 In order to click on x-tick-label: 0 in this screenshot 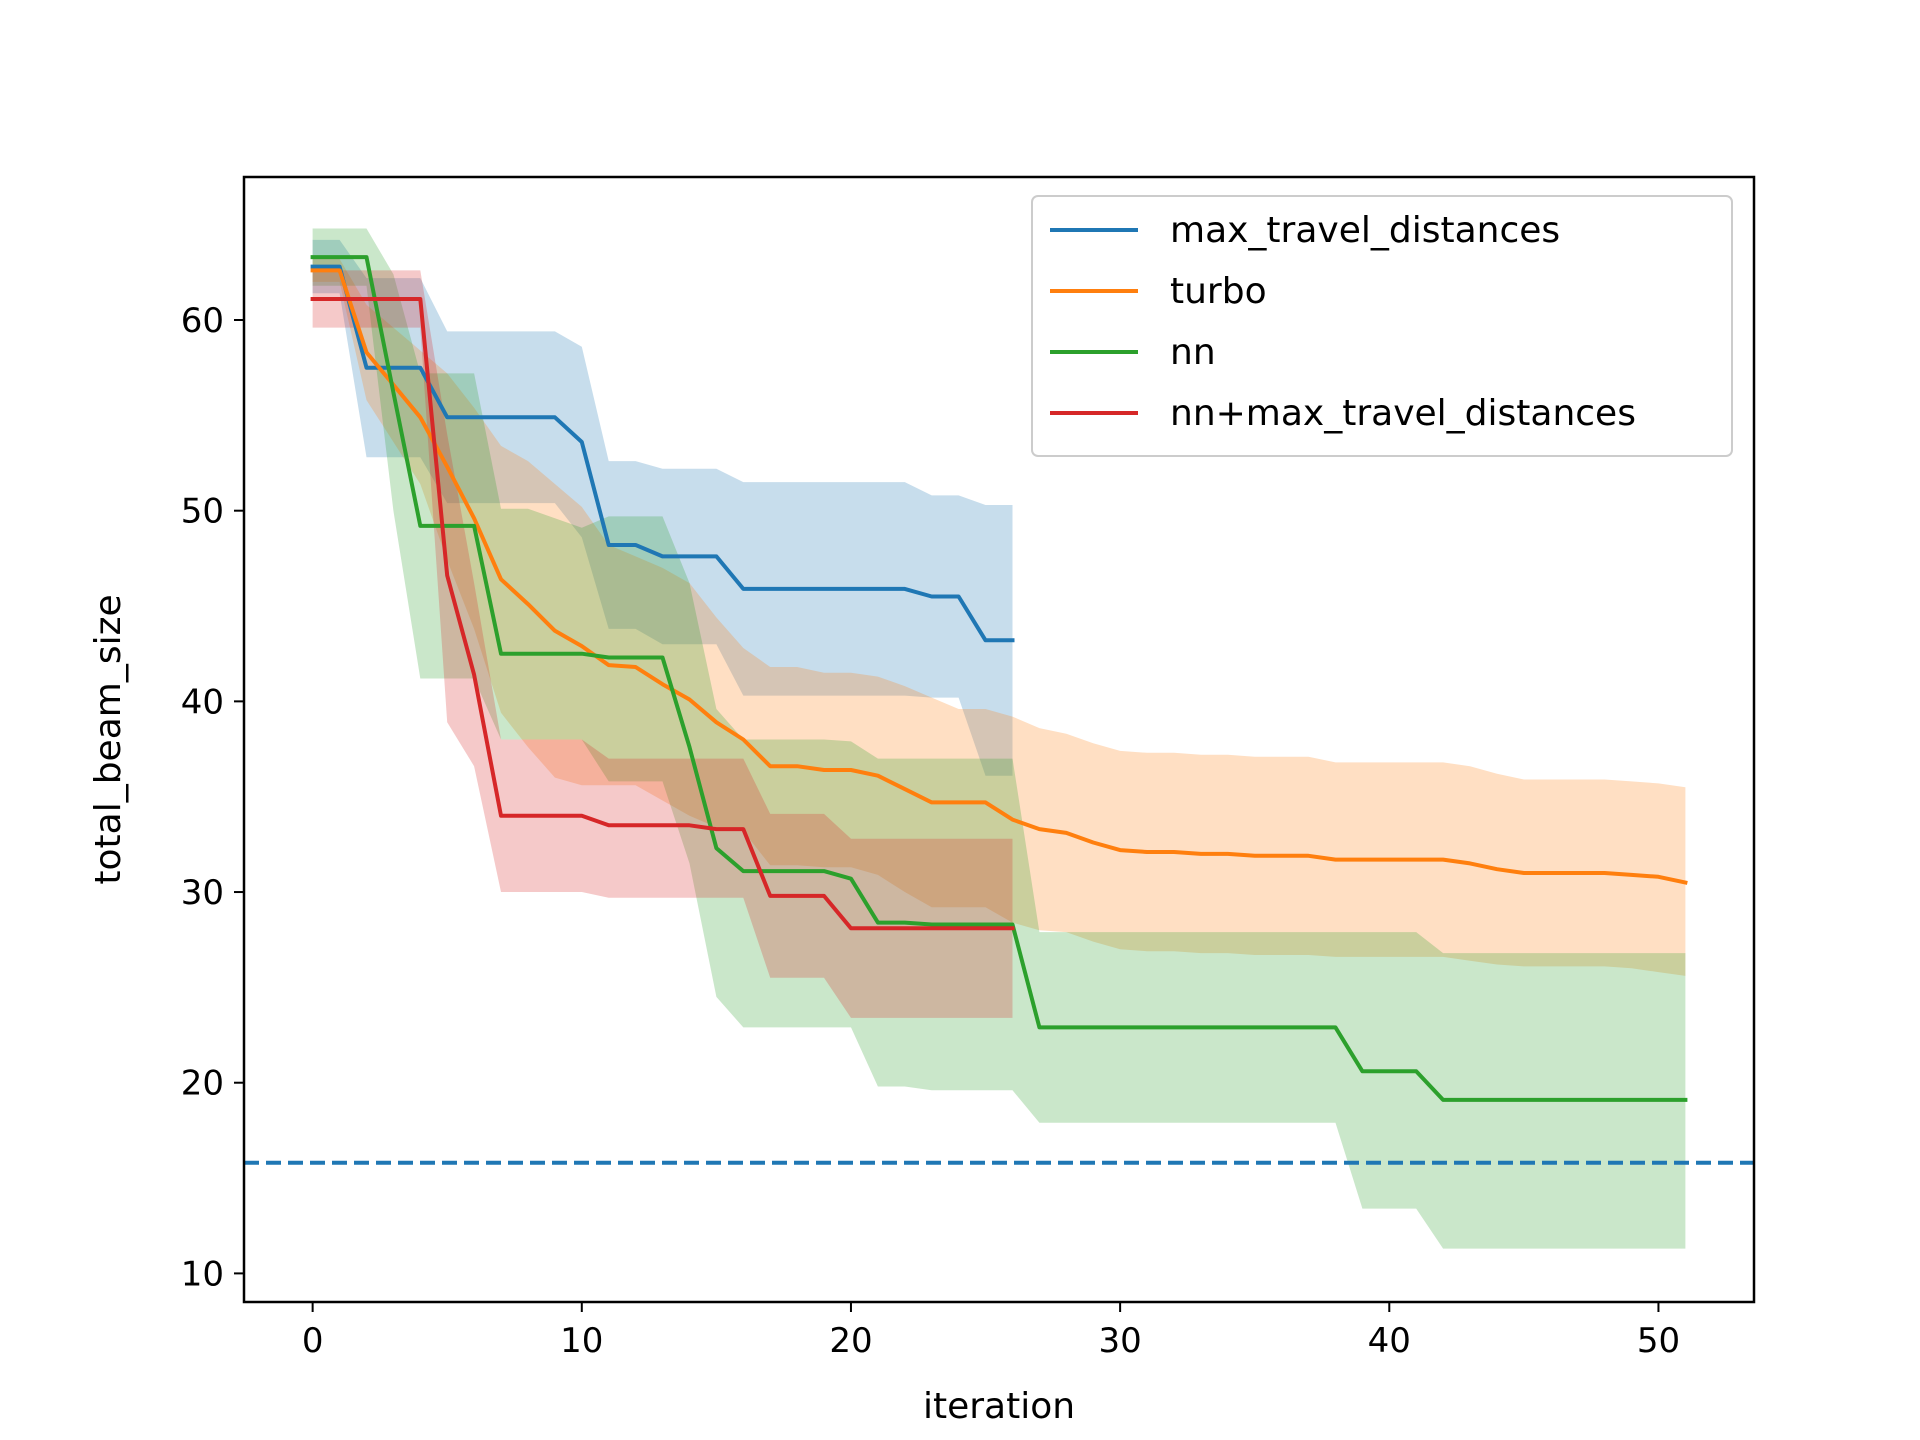, I will do `click(313, 1341)`.